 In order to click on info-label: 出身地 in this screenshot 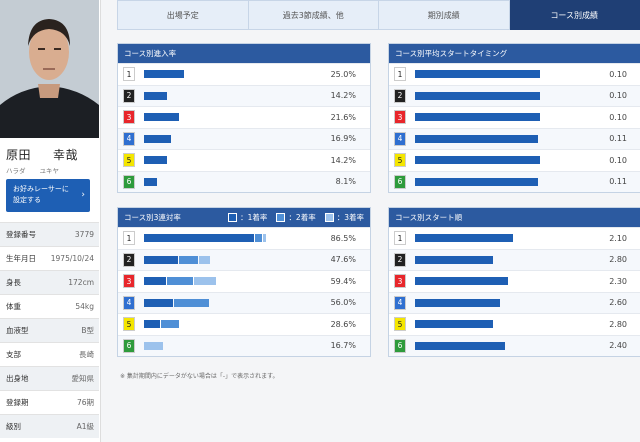, I will do `click(17, 378)`.